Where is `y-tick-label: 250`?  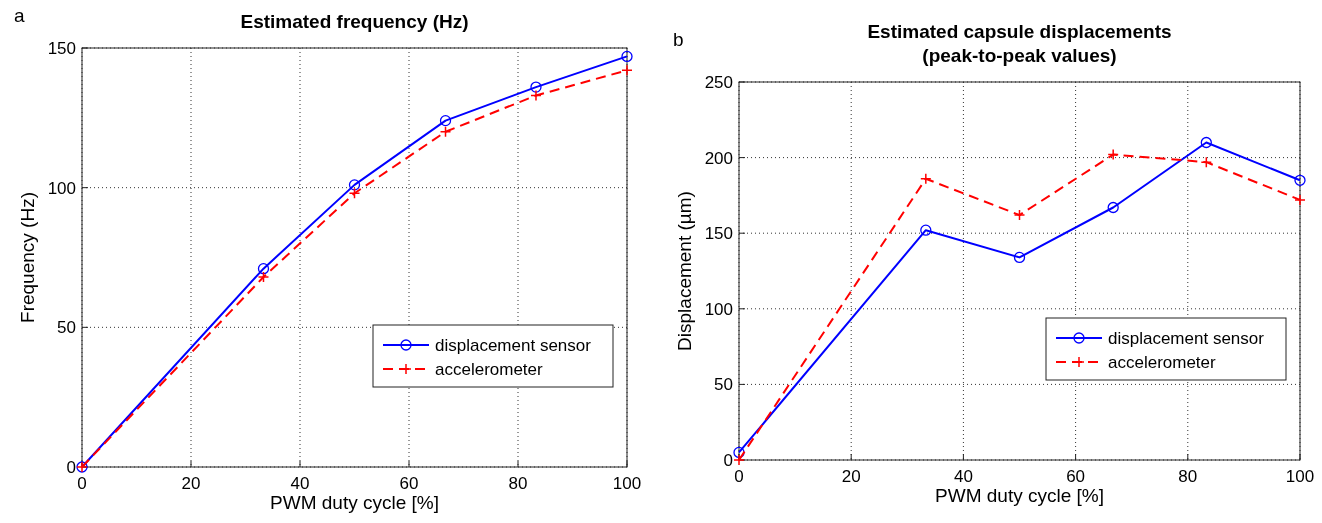
y-tick-label: 250 is located at coordinates (718, 82).